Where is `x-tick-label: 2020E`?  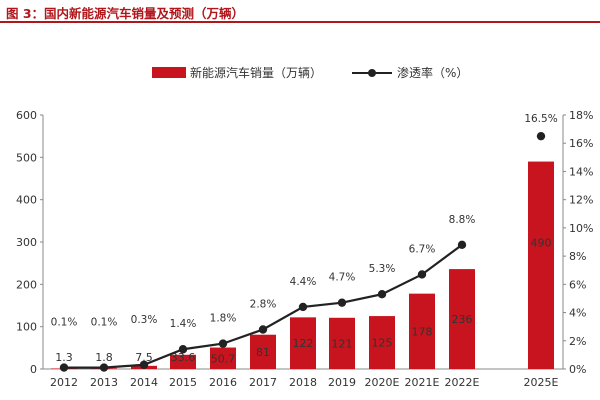 x-tick-label: 2020E is located at coordinates (382, 382).